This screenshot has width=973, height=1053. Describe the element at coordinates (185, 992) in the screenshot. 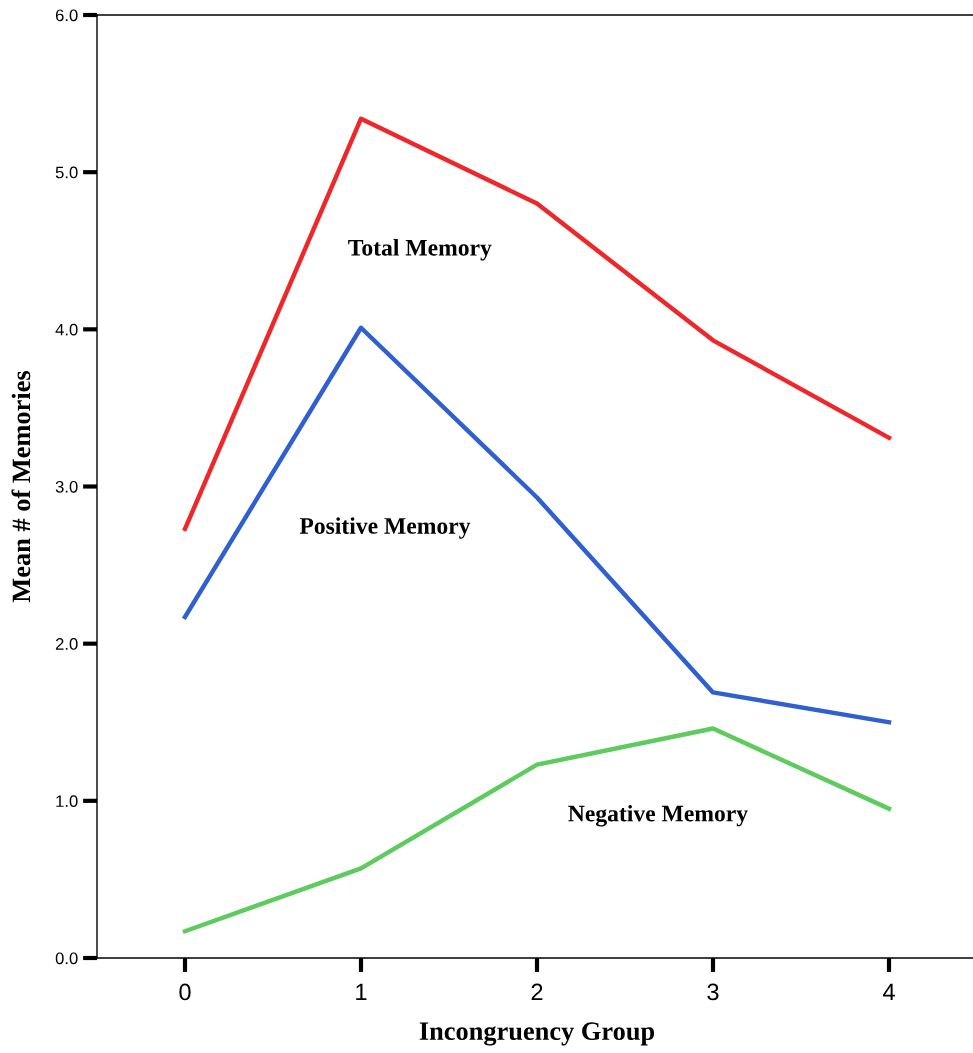

I see `x-tick-label: 0` at that location.